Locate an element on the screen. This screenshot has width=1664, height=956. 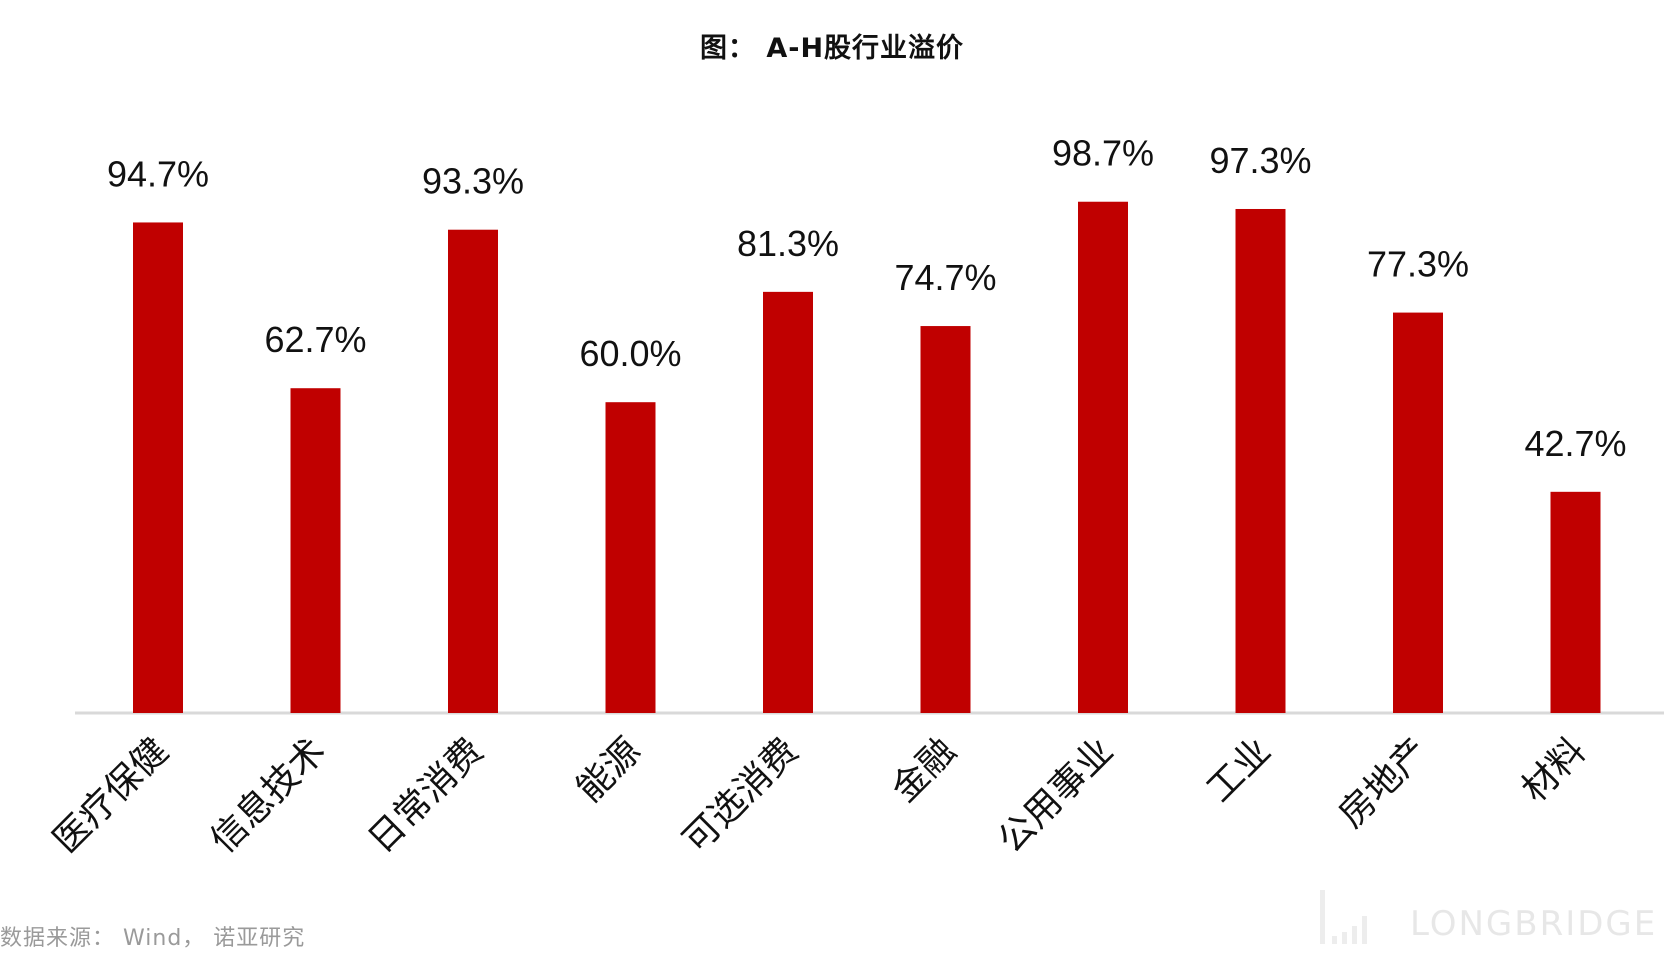
bar-chart-logo-icon is located at coordinates (1343, 917).